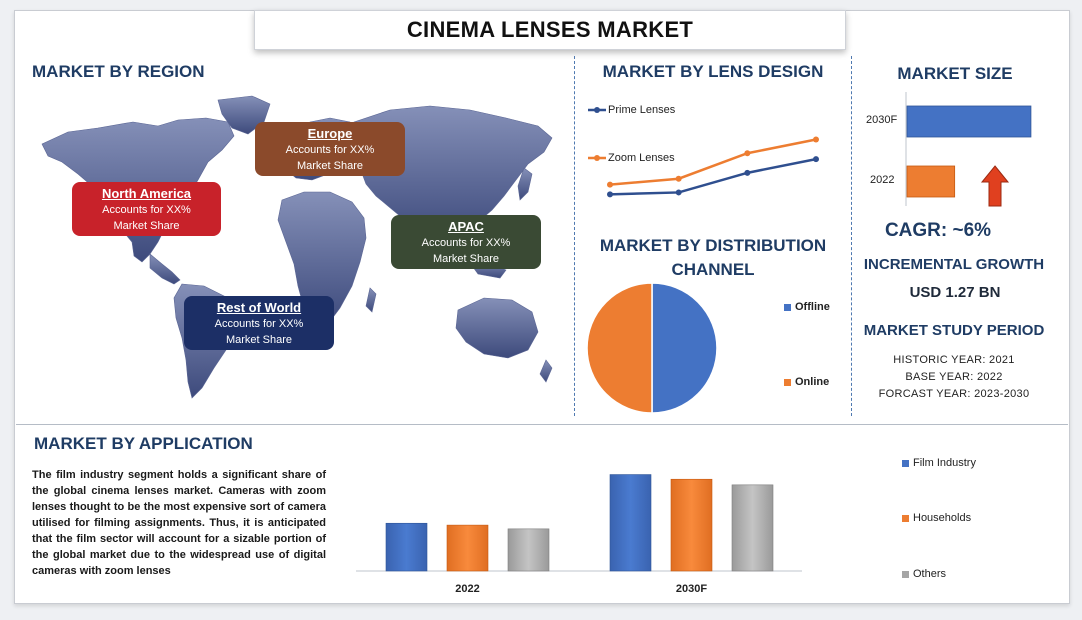 The height and width of the screenshot is (620, 1082). What do you see at coordinates (691, 525) in the screenshot?
I see `bar-households-2030f` at bounding box center [691, 525].